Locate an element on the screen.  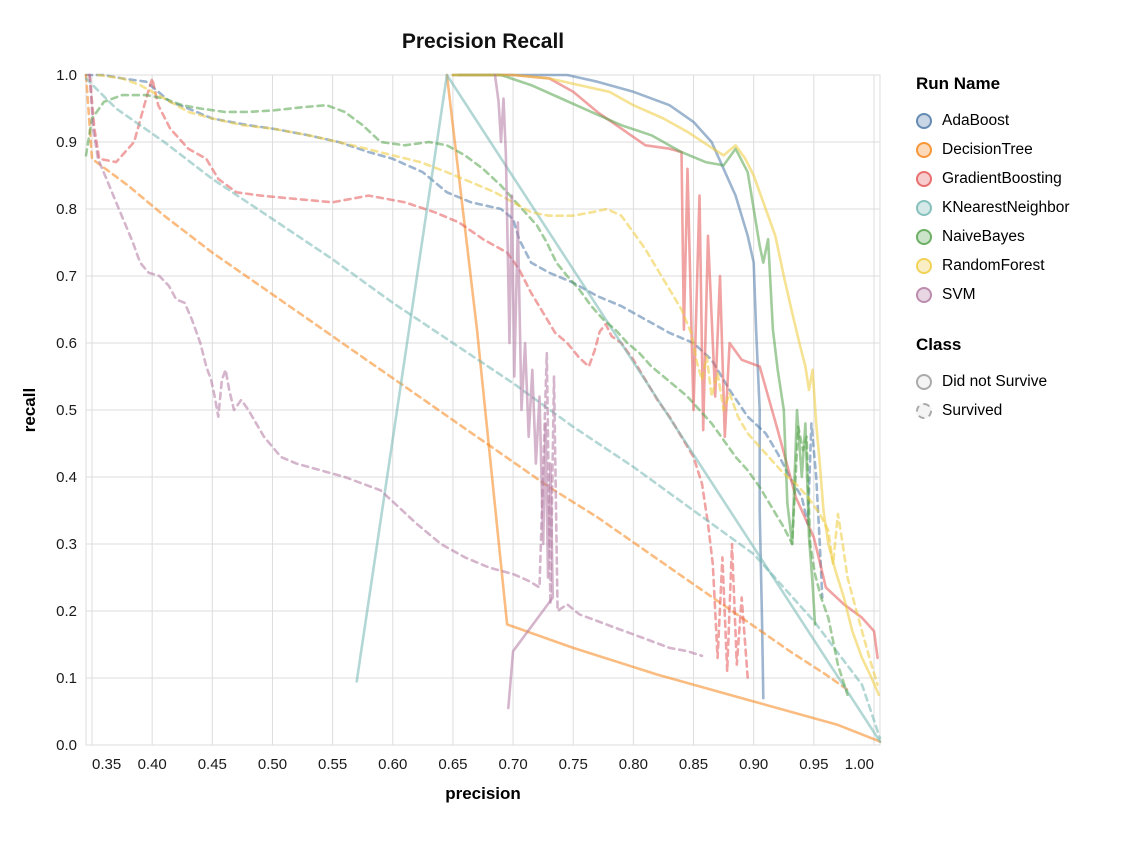
legend-label-gradientboosting: GradientBoosting is located at coordinates (1002, 178).